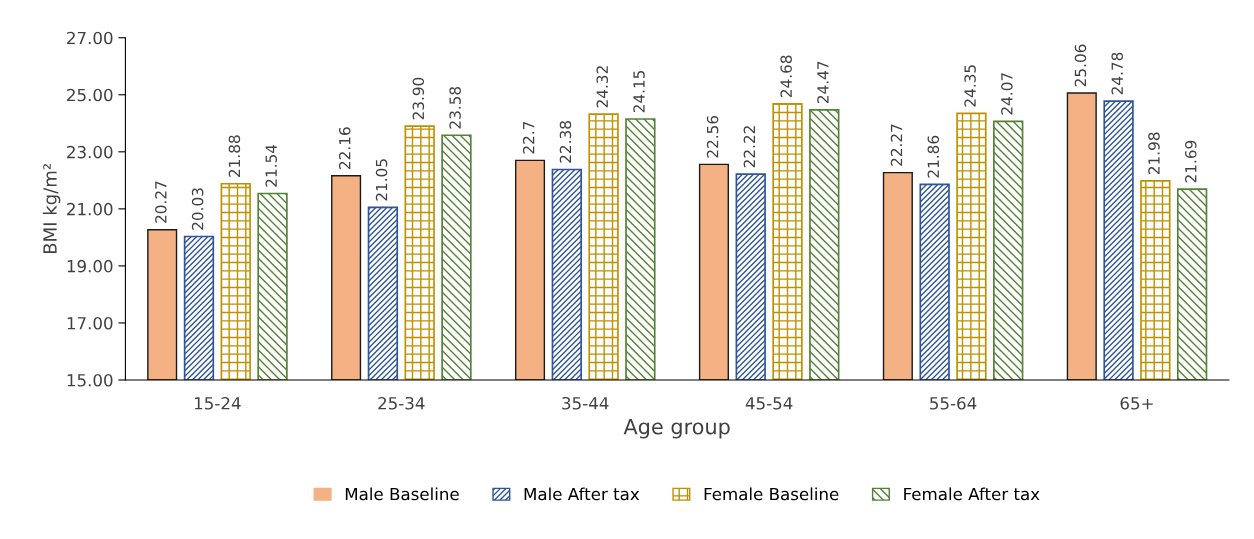 The image size is (1254, 539). What do you see at coordinates (90, 266) in the screenshot?
I see `y-tick-label: 19.00` at bounding box center [90, 266].